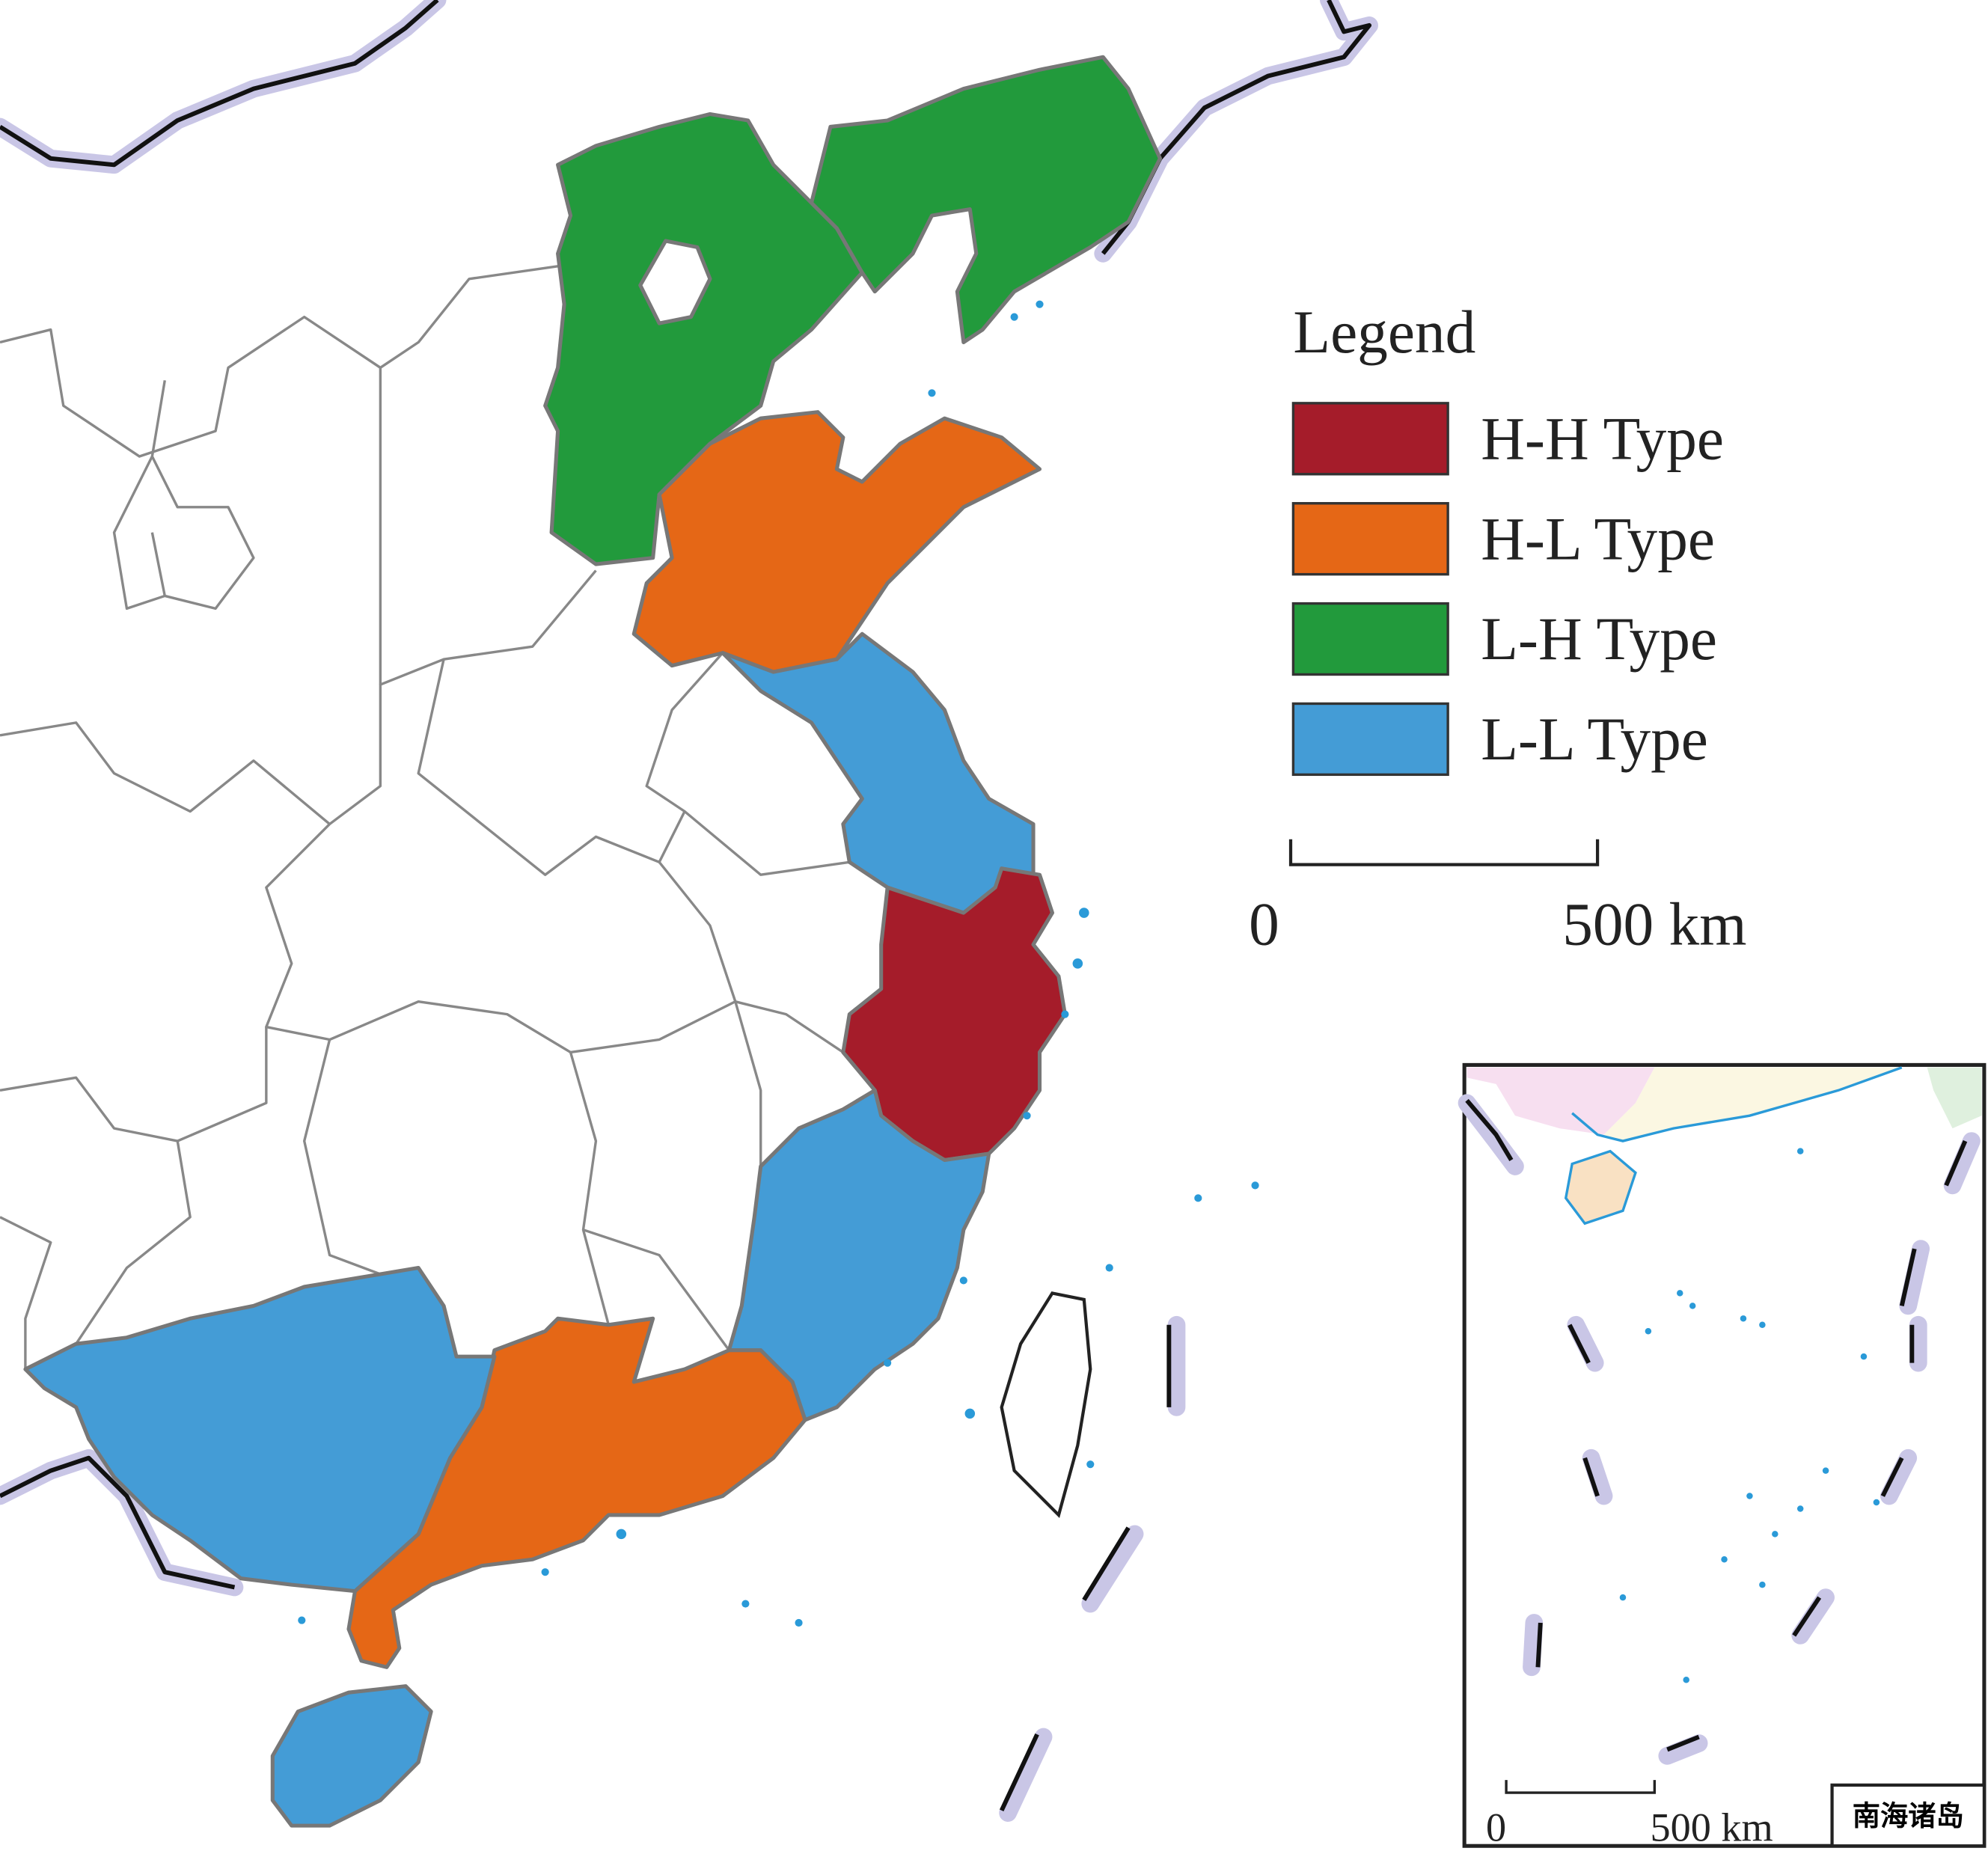  Describe the element at coordinates (1908, 1815) in the screenshot. I see `inset-label: 南海诸岛` at that location.